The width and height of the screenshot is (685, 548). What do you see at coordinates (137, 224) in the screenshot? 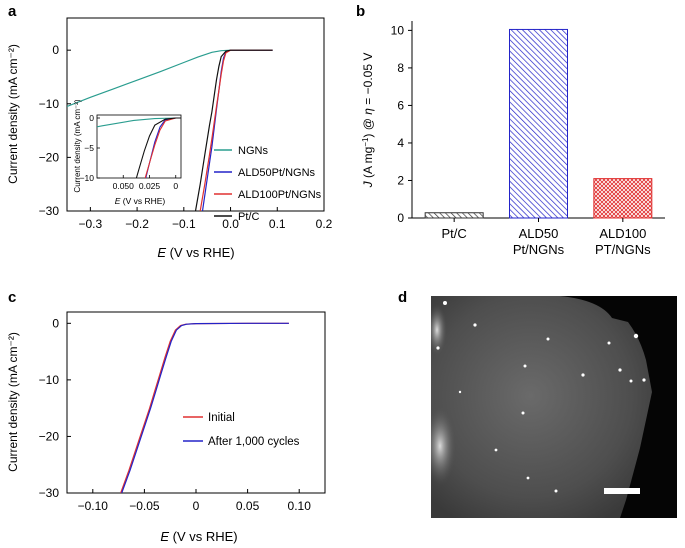
I see `x-tick-label: −0.2` at bounding box center [137, 224].